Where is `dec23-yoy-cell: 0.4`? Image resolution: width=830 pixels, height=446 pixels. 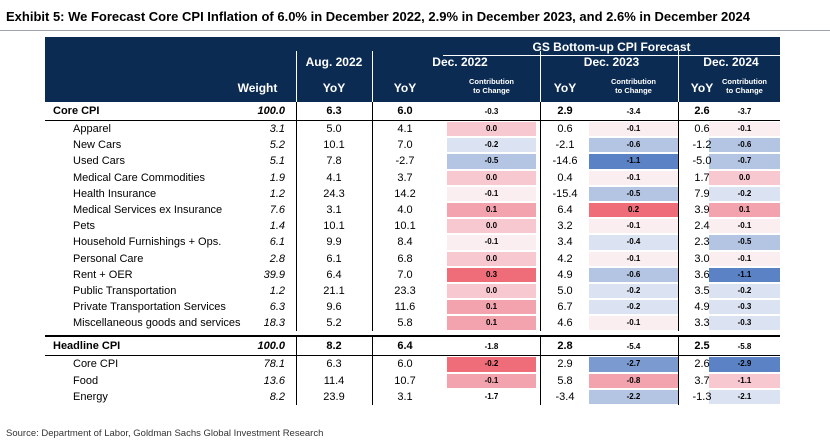 dec23-yoy-cell: 0.4 is located at coordinates (565, 177).